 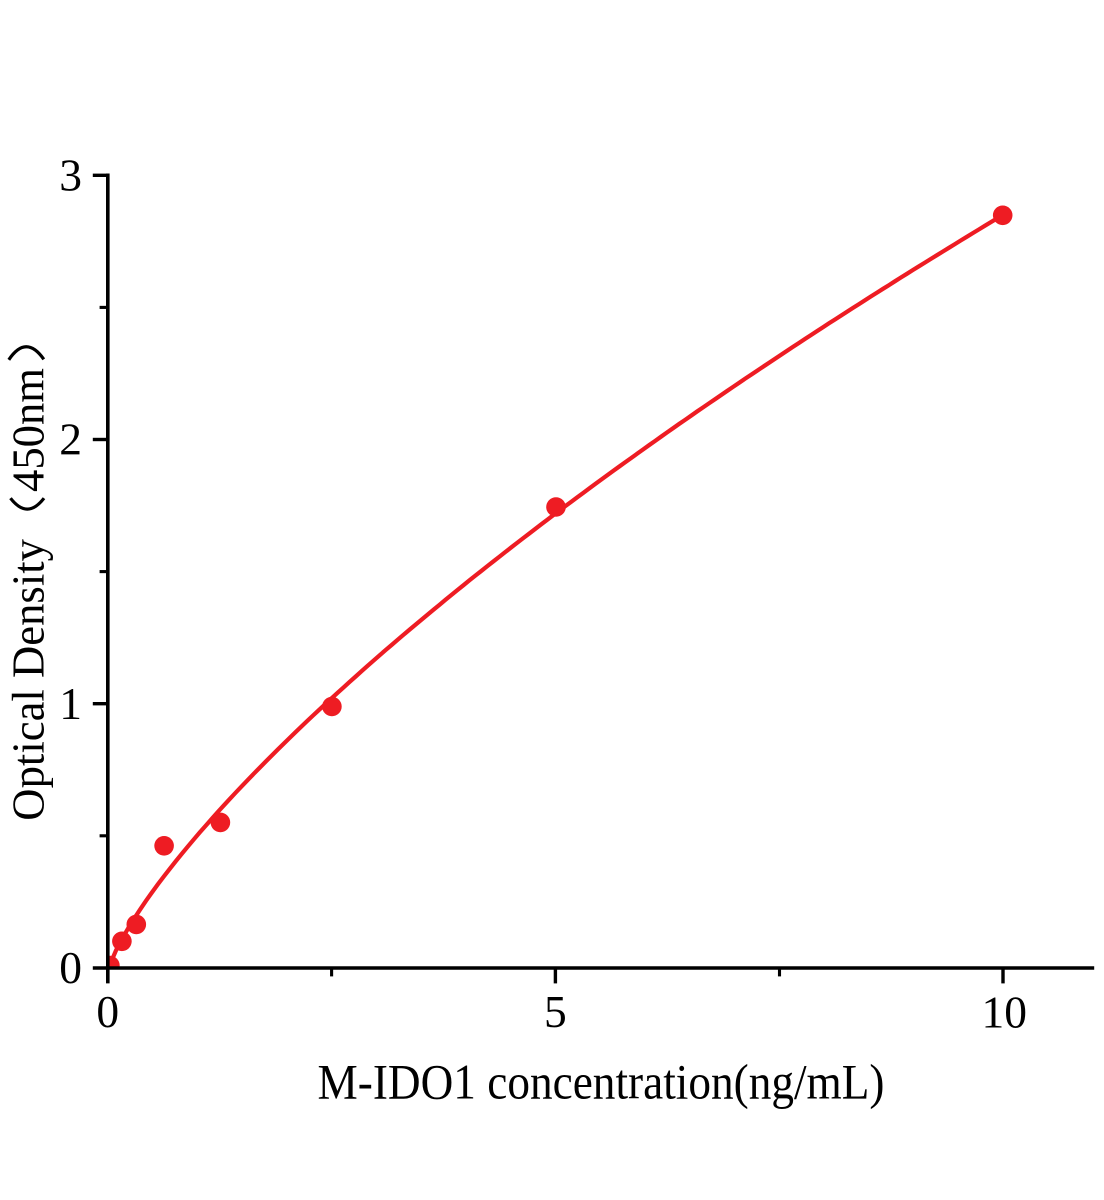 What do you see at coordinates (1004, 1011) in the screenshot?
I see `svg-text: 10` at bounding box center [1004, 1011].